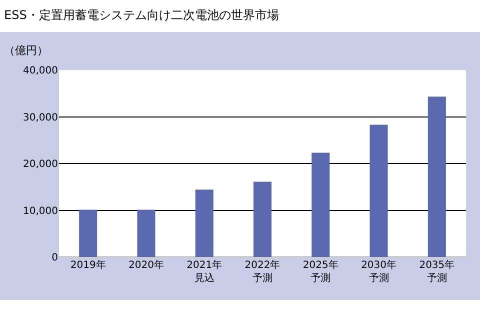 This screenshot has width=480, height=312. Describe the element at coordinates (88, 265) in the screenshot. I see `x-tick-label: 2019年` at that location.